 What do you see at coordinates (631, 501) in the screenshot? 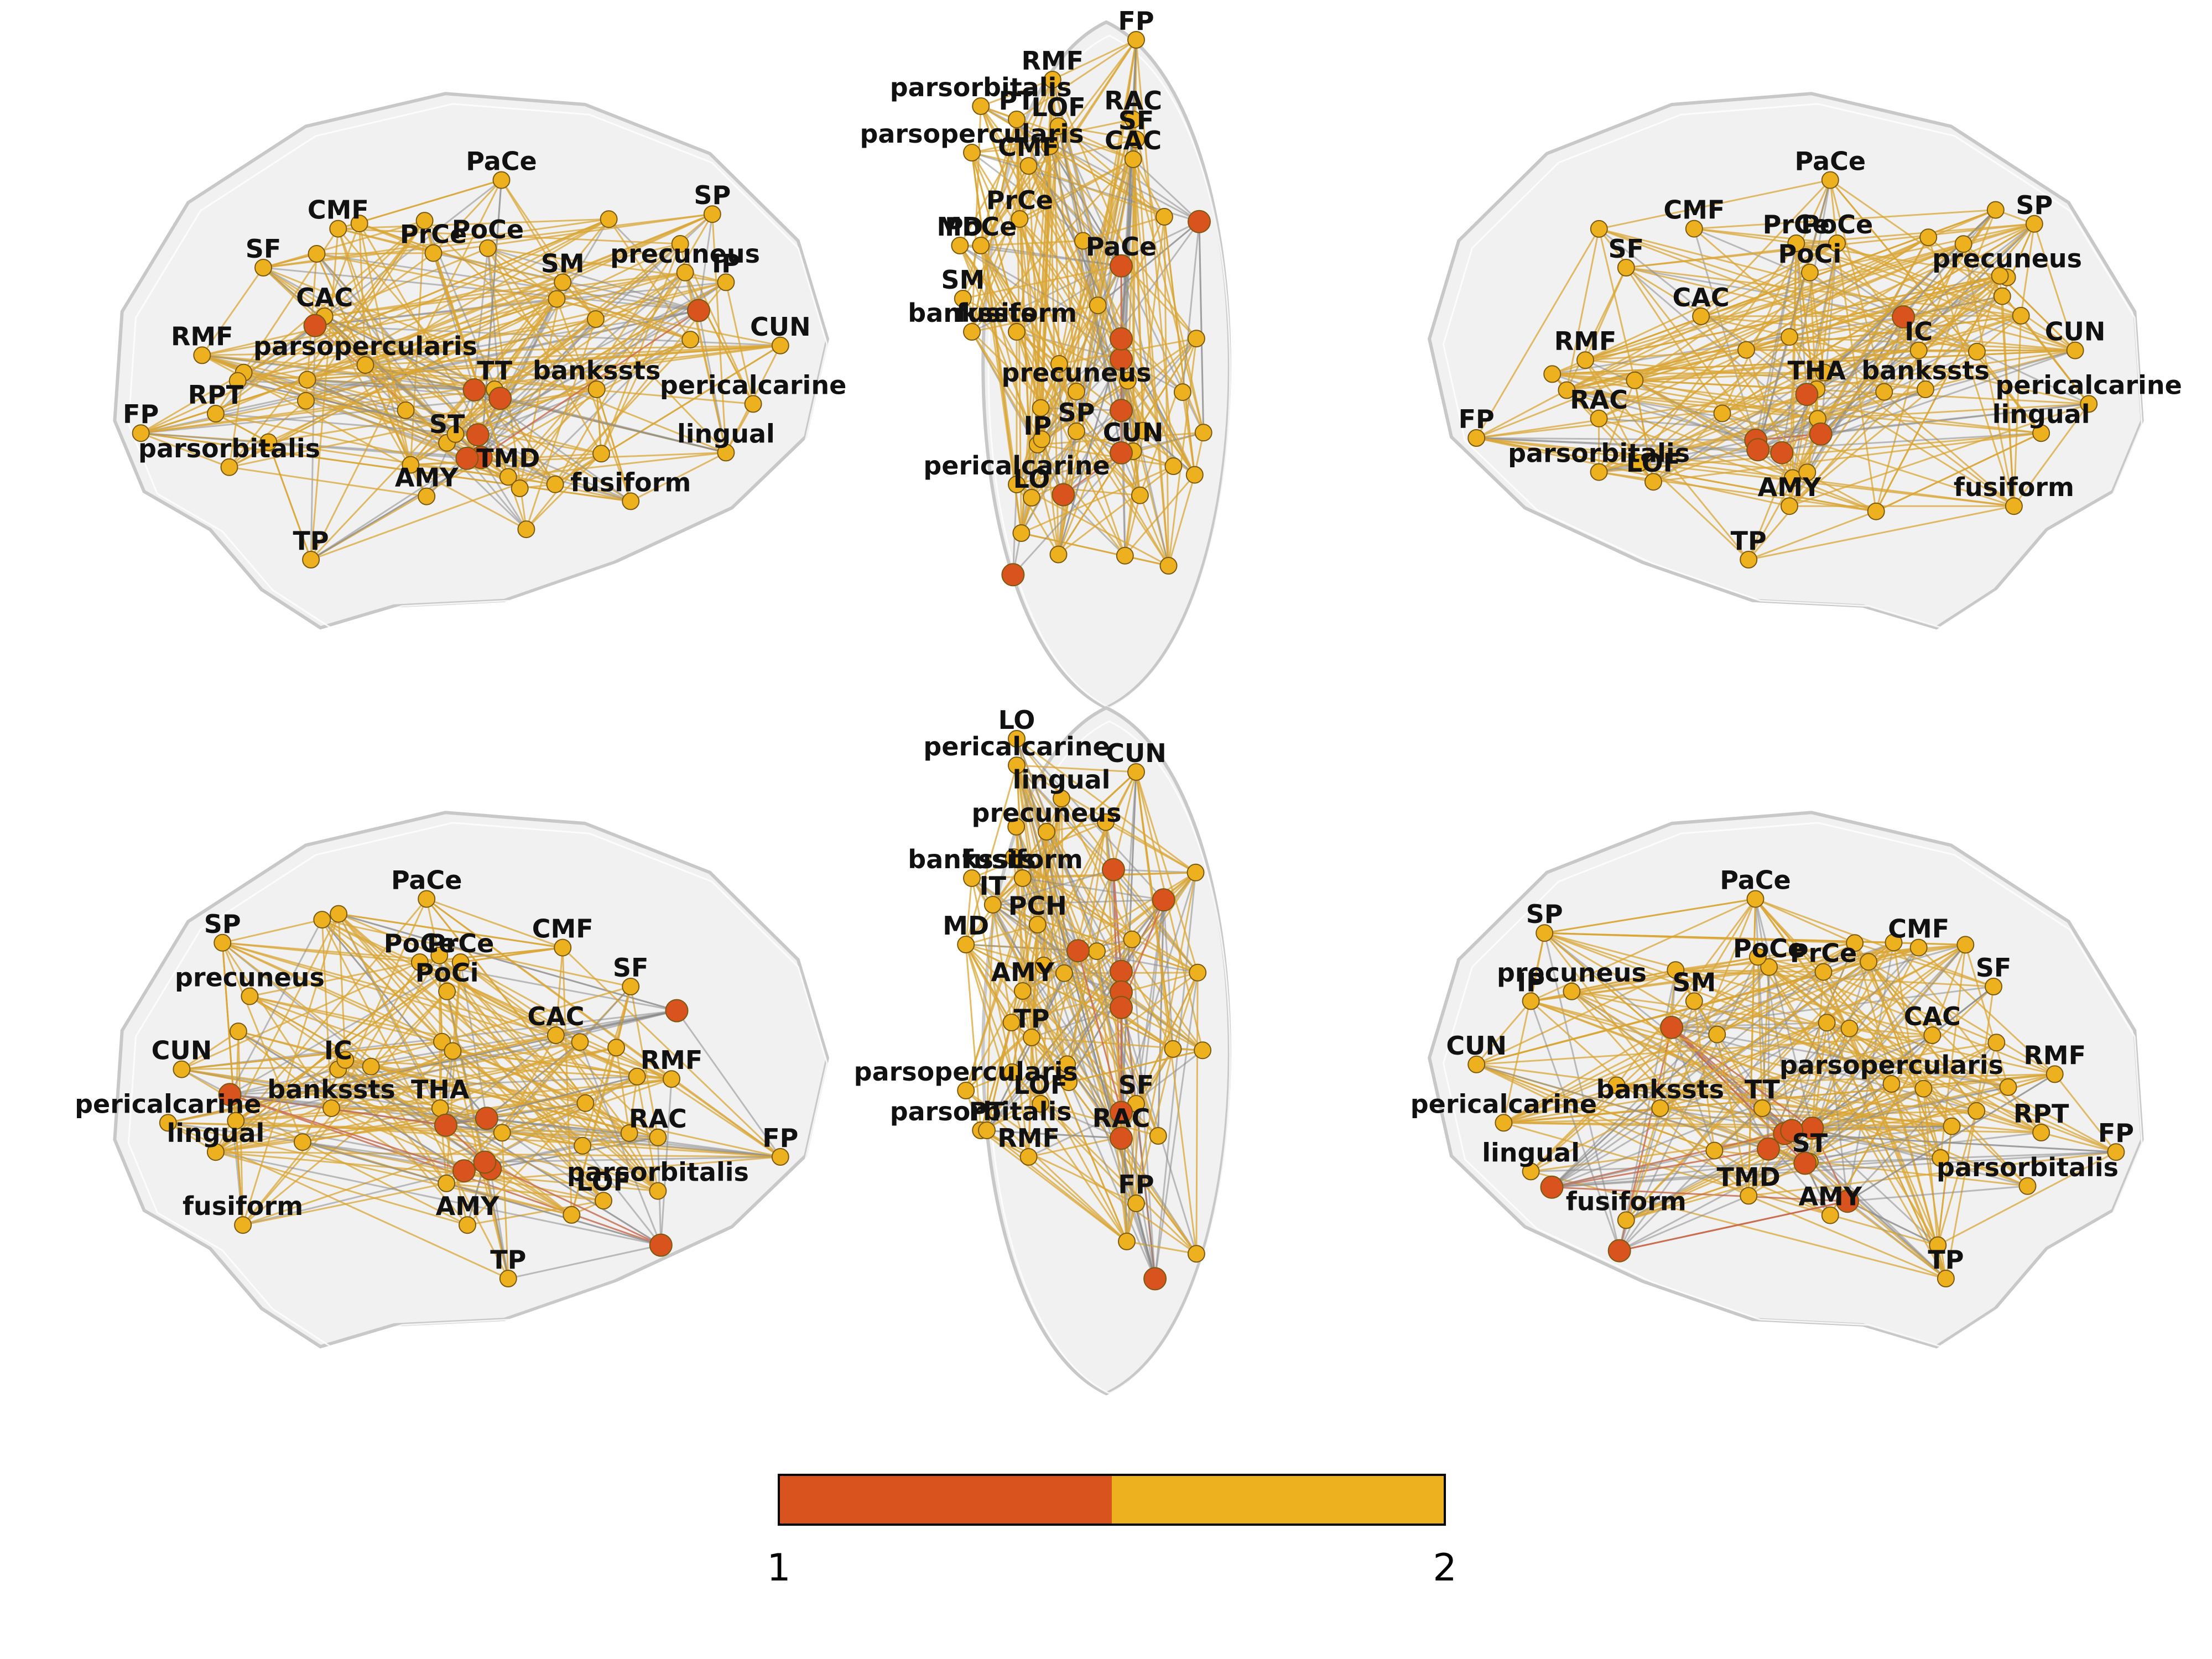
I see `node-fusiform` at bounding box center [631, 501].